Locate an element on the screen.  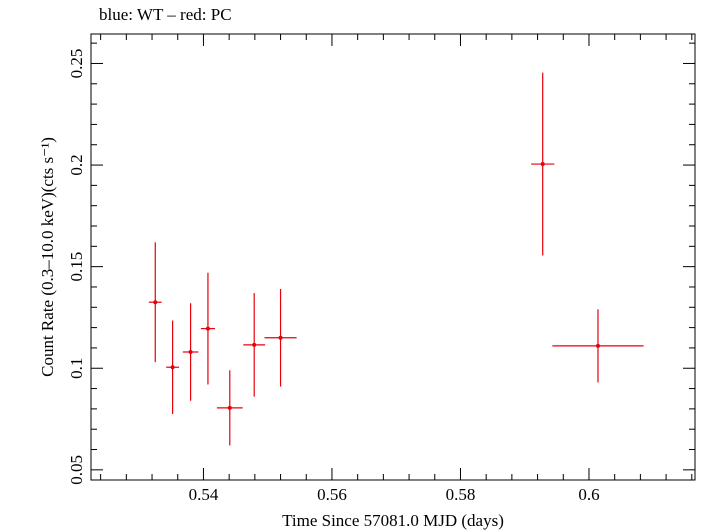
x-tick-label: 0.58 is located at coordinates (461, 494).